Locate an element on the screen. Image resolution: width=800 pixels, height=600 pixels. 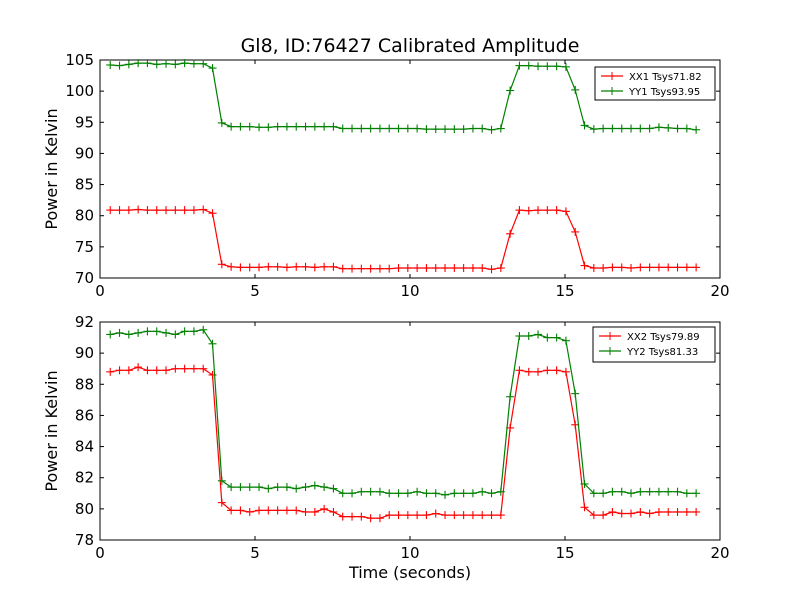
legend-label: YY2 Tsys81.33 is located at coordinates (662, 352).